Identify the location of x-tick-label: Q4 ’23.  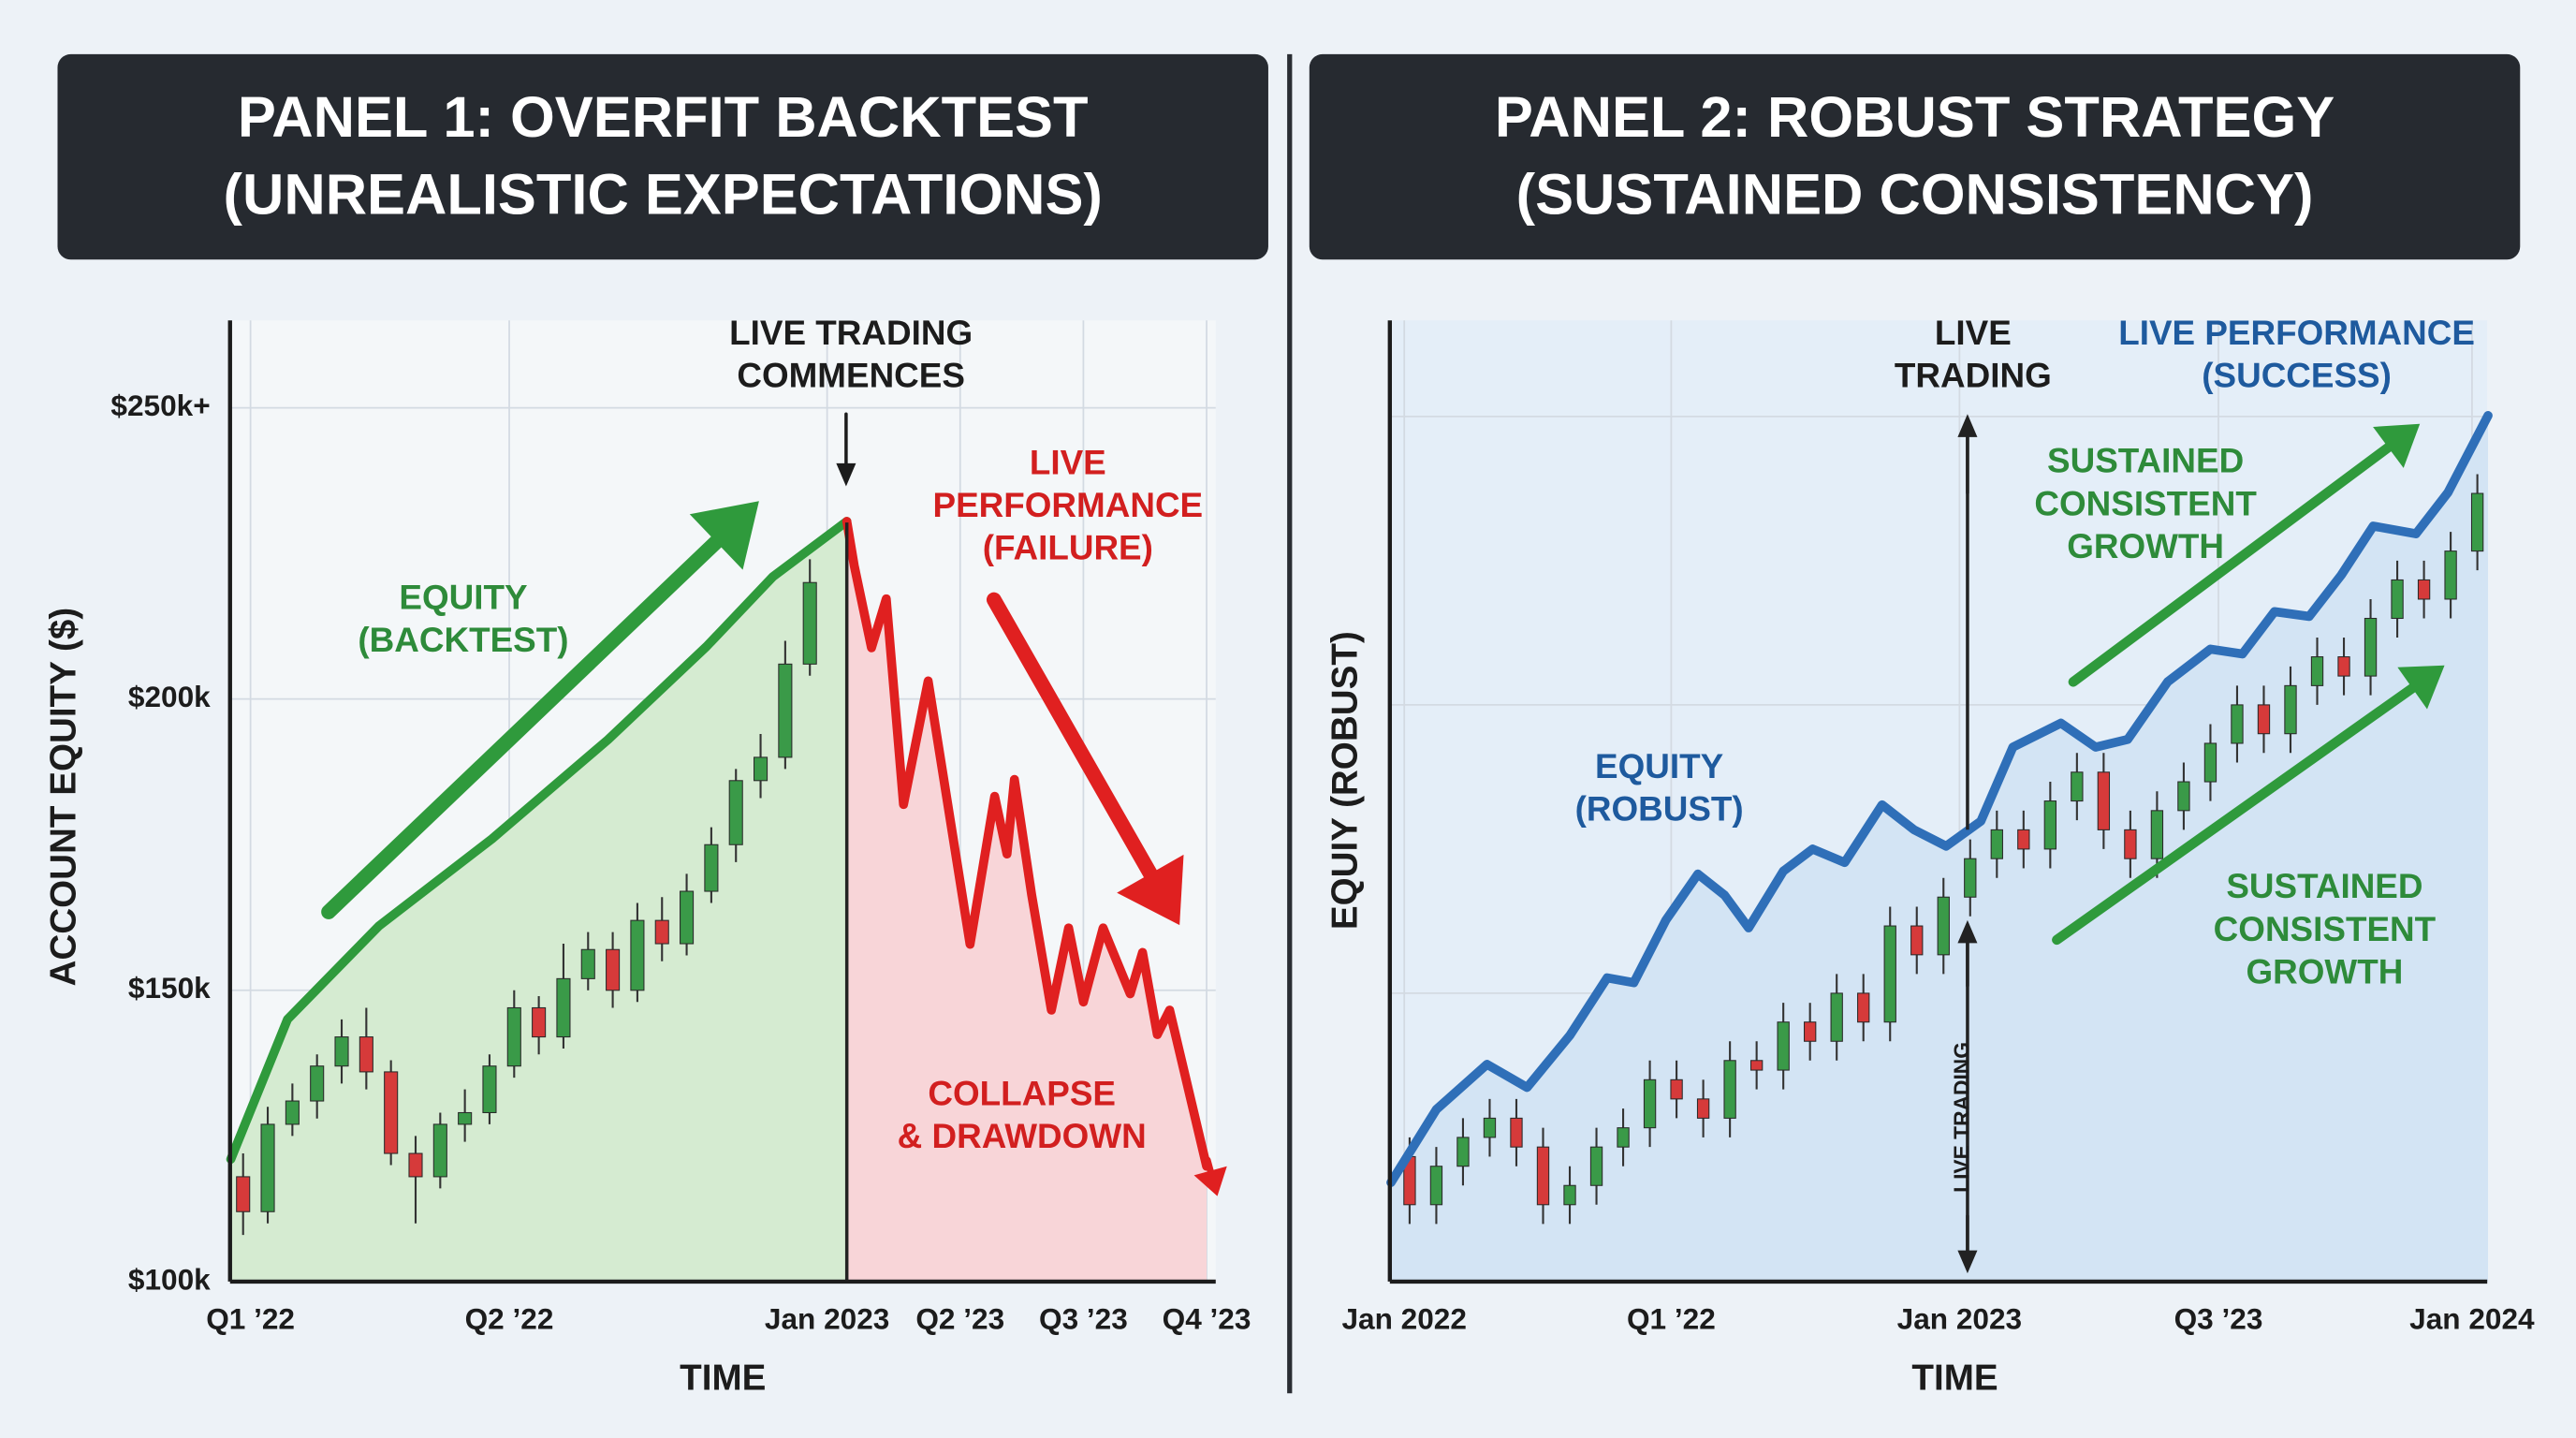
(1207, 1318).